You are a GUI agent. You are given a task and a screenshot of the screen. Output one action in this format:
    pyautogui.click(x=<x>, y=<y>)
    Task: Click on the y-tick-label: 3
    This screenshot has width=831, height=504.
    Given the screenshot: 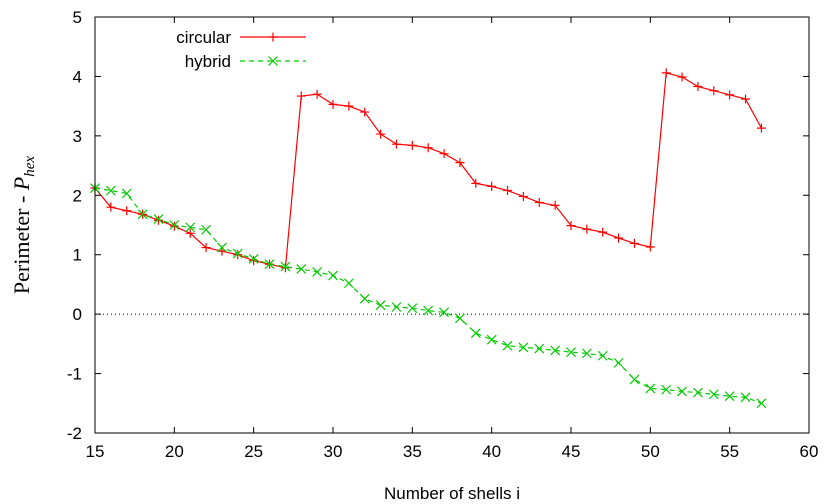 What is the action you would take?
    pyautogui.click(x=77, y=136)
    